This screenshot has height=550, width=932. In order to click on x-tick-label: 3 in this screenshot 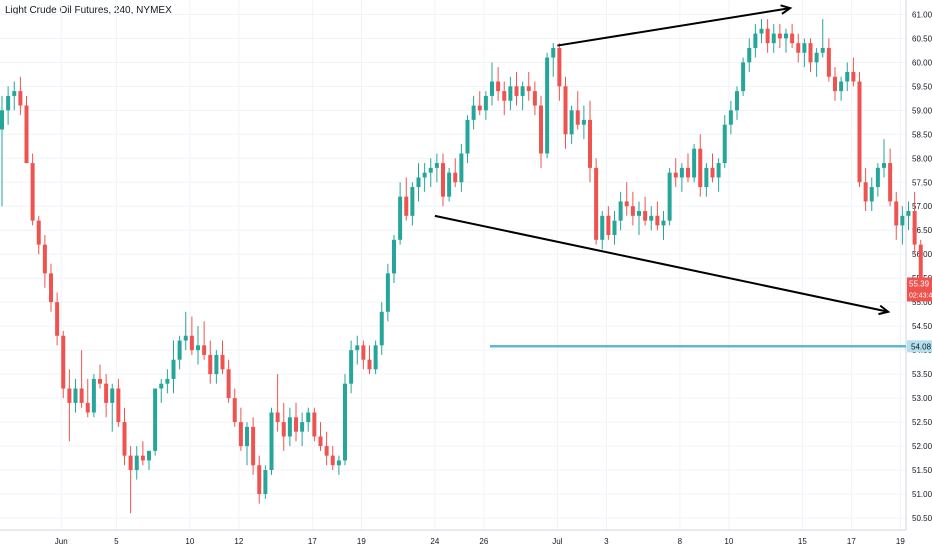, I will do `click(606, 541)`.